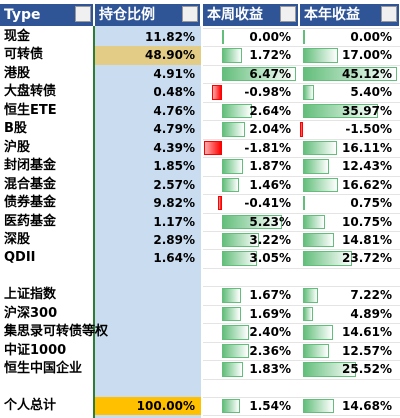  I want to click on column-header: Type, so click(47, 15).